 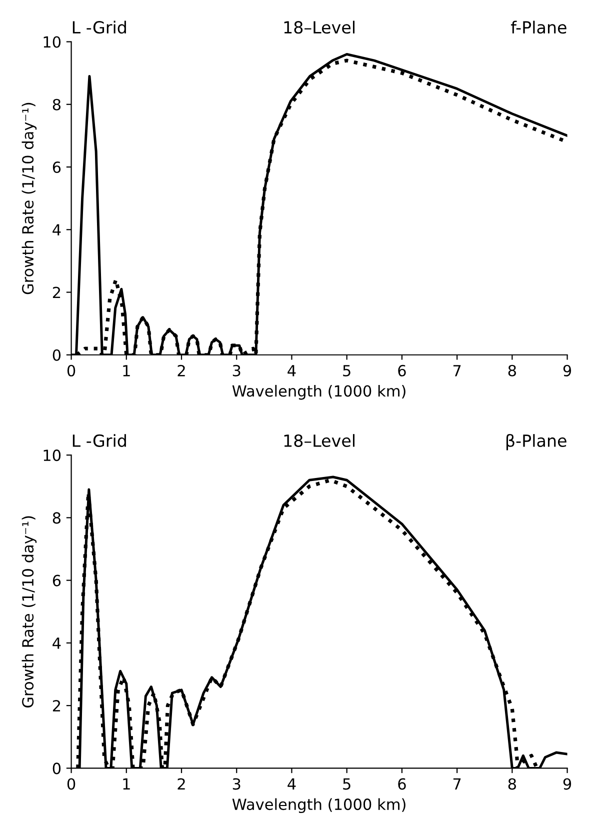 I want to click on text: β-Plane, so click(x=536, y=442).